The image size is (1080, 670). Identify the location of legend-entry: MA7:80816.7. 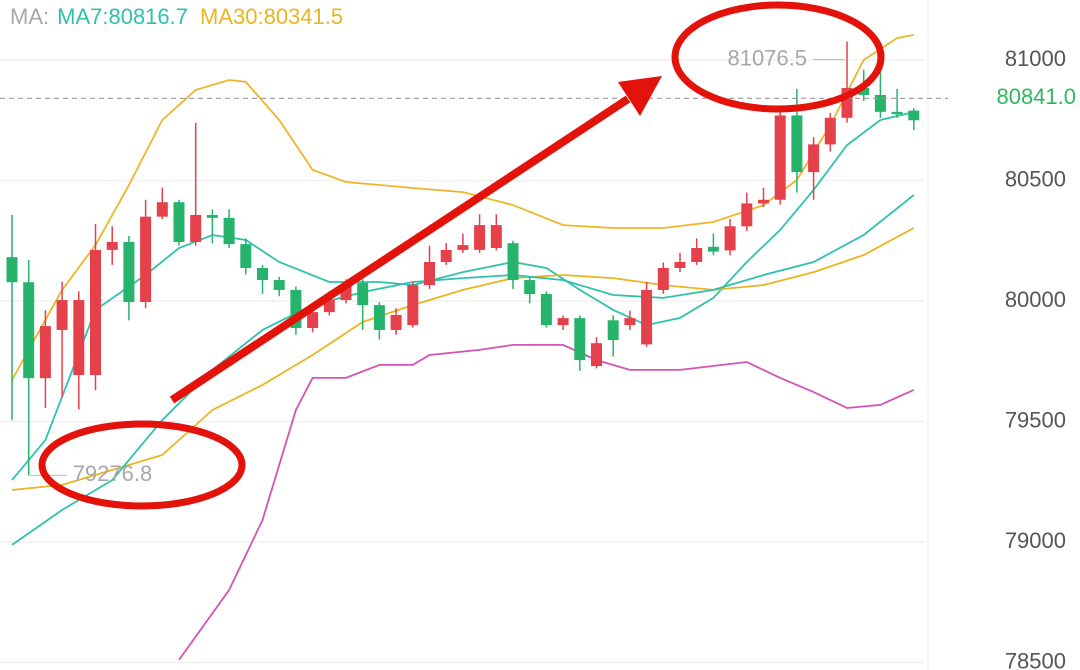
(122, 16).